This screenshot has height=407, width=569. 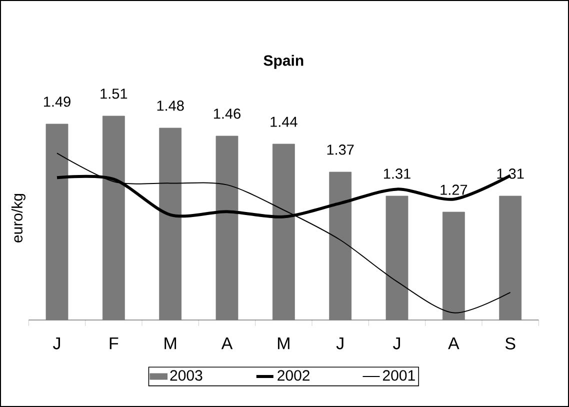 What do you see at coordinates (57, 101) in the screenshot?
I see `data-label: 1.49` at bounding box center [57, 101].